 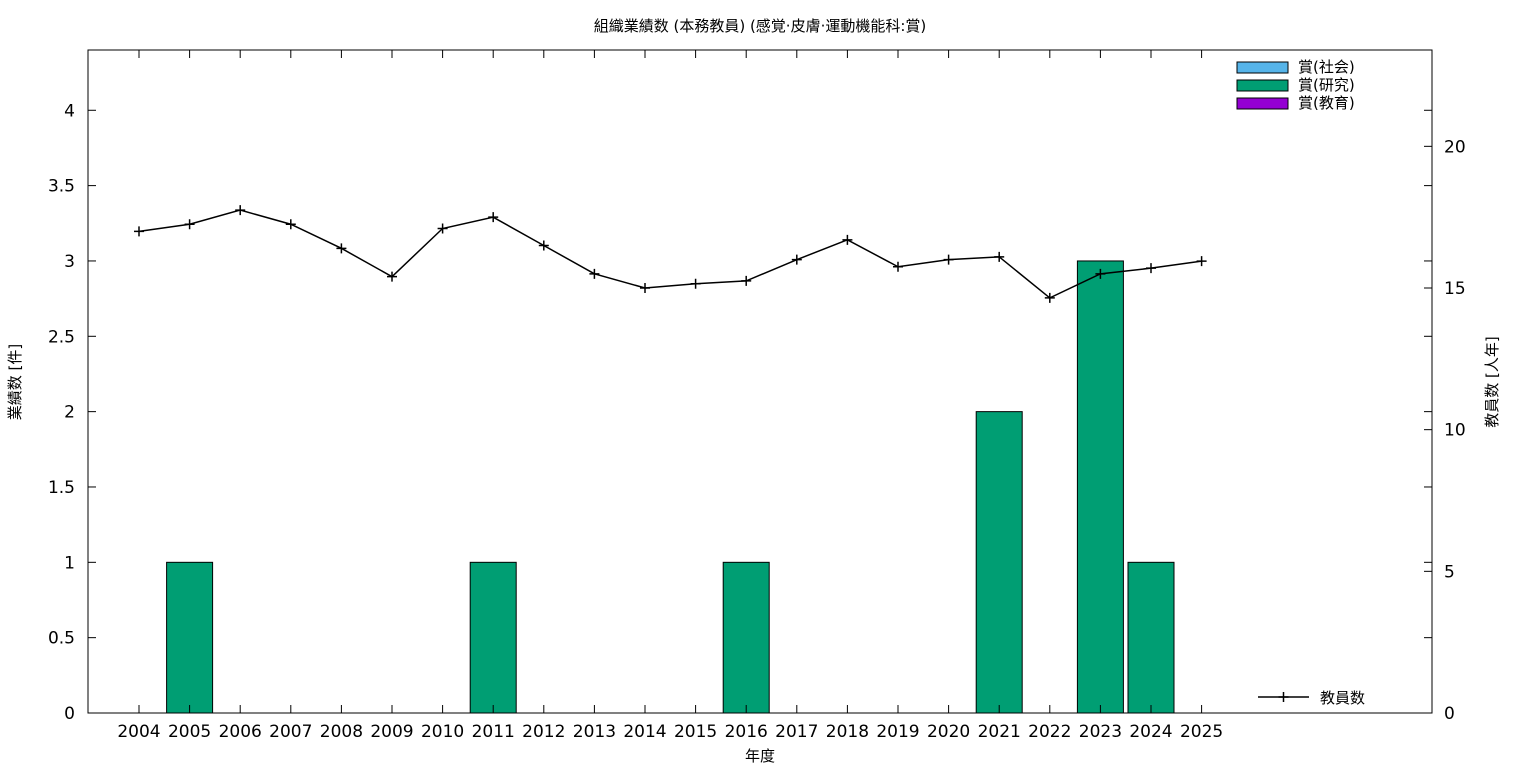 What do you see at coordinates (999, 256) in the screenshot?
I see `line-point-2021` at bounding box center [999, 256].